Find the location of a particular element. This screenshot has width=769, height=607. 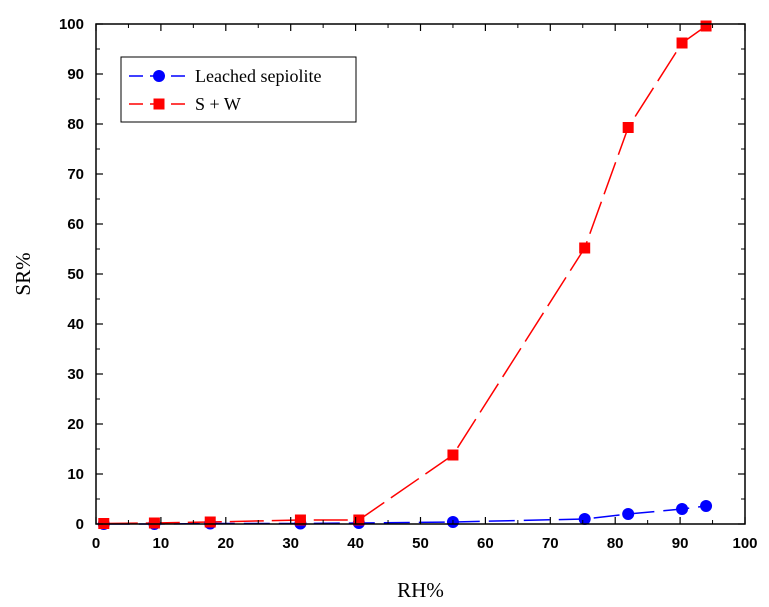

legend-box is located at coordinates (238, 89).